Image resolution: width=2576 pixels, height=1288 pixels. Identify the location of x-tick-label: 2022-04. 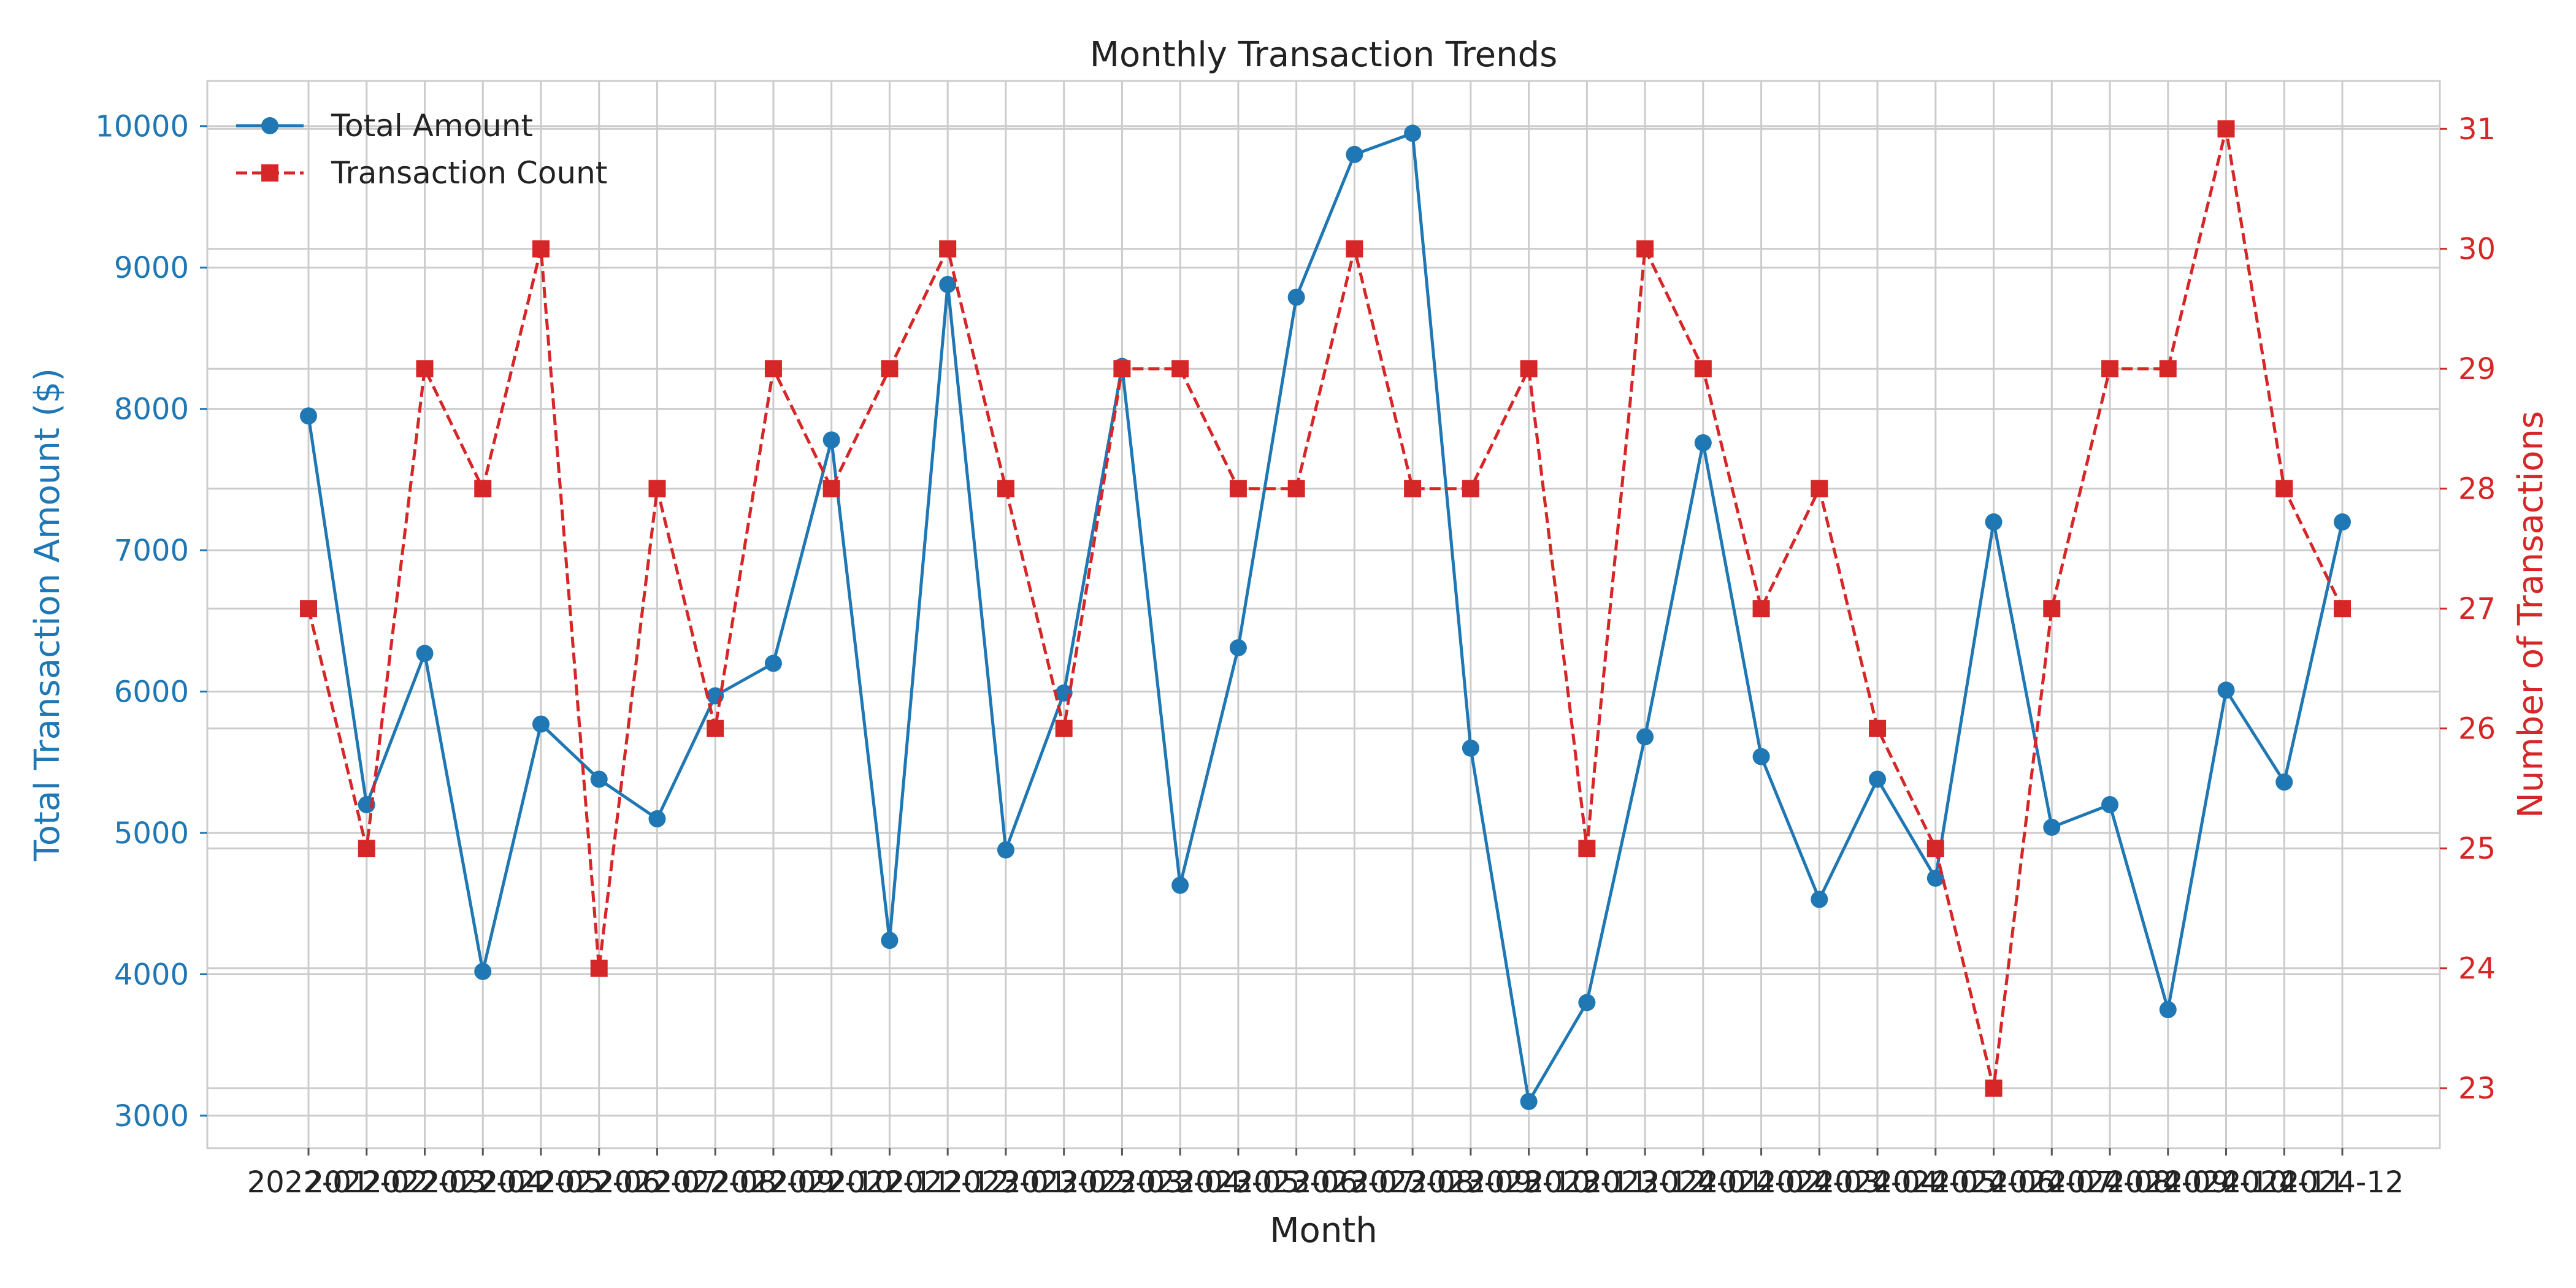
(483, 1182).